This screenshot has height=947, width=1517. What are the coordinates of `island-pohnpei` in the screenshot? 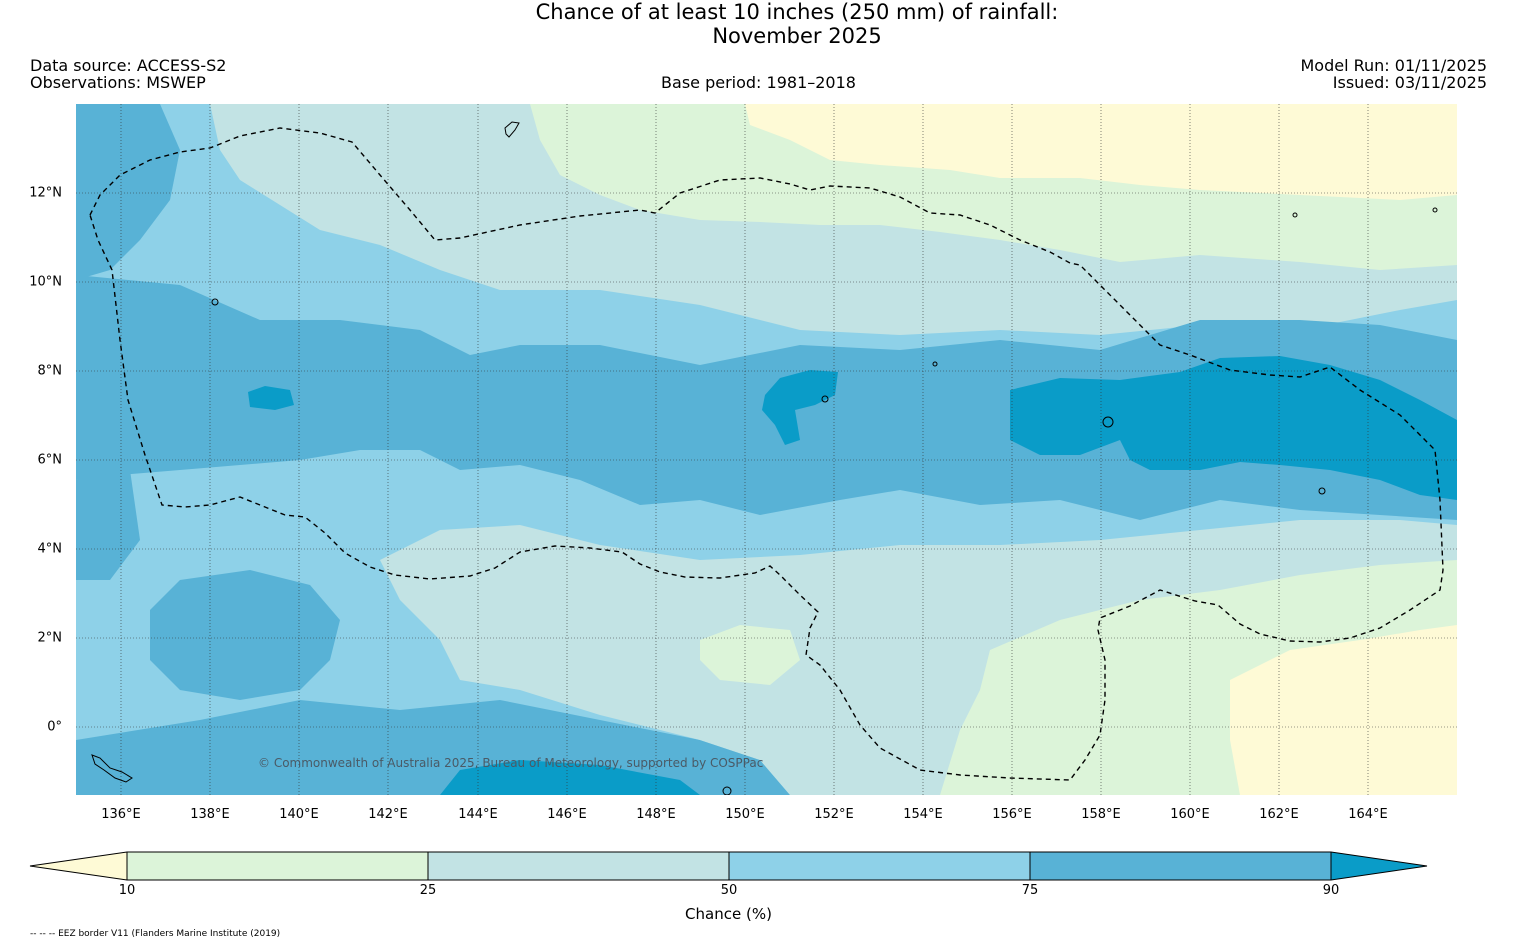 It's located at (1108, 422).